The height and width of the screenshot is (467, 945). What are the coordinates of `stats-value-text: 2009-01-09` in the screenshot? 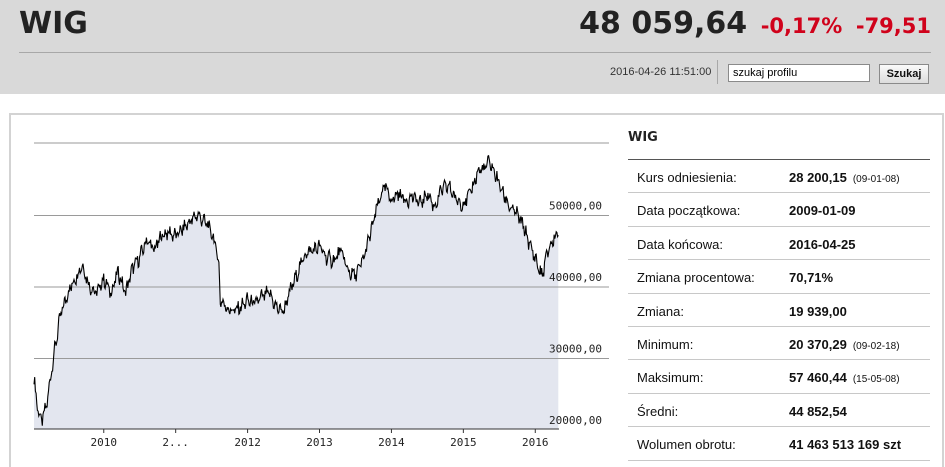 It's located at (822, 211).